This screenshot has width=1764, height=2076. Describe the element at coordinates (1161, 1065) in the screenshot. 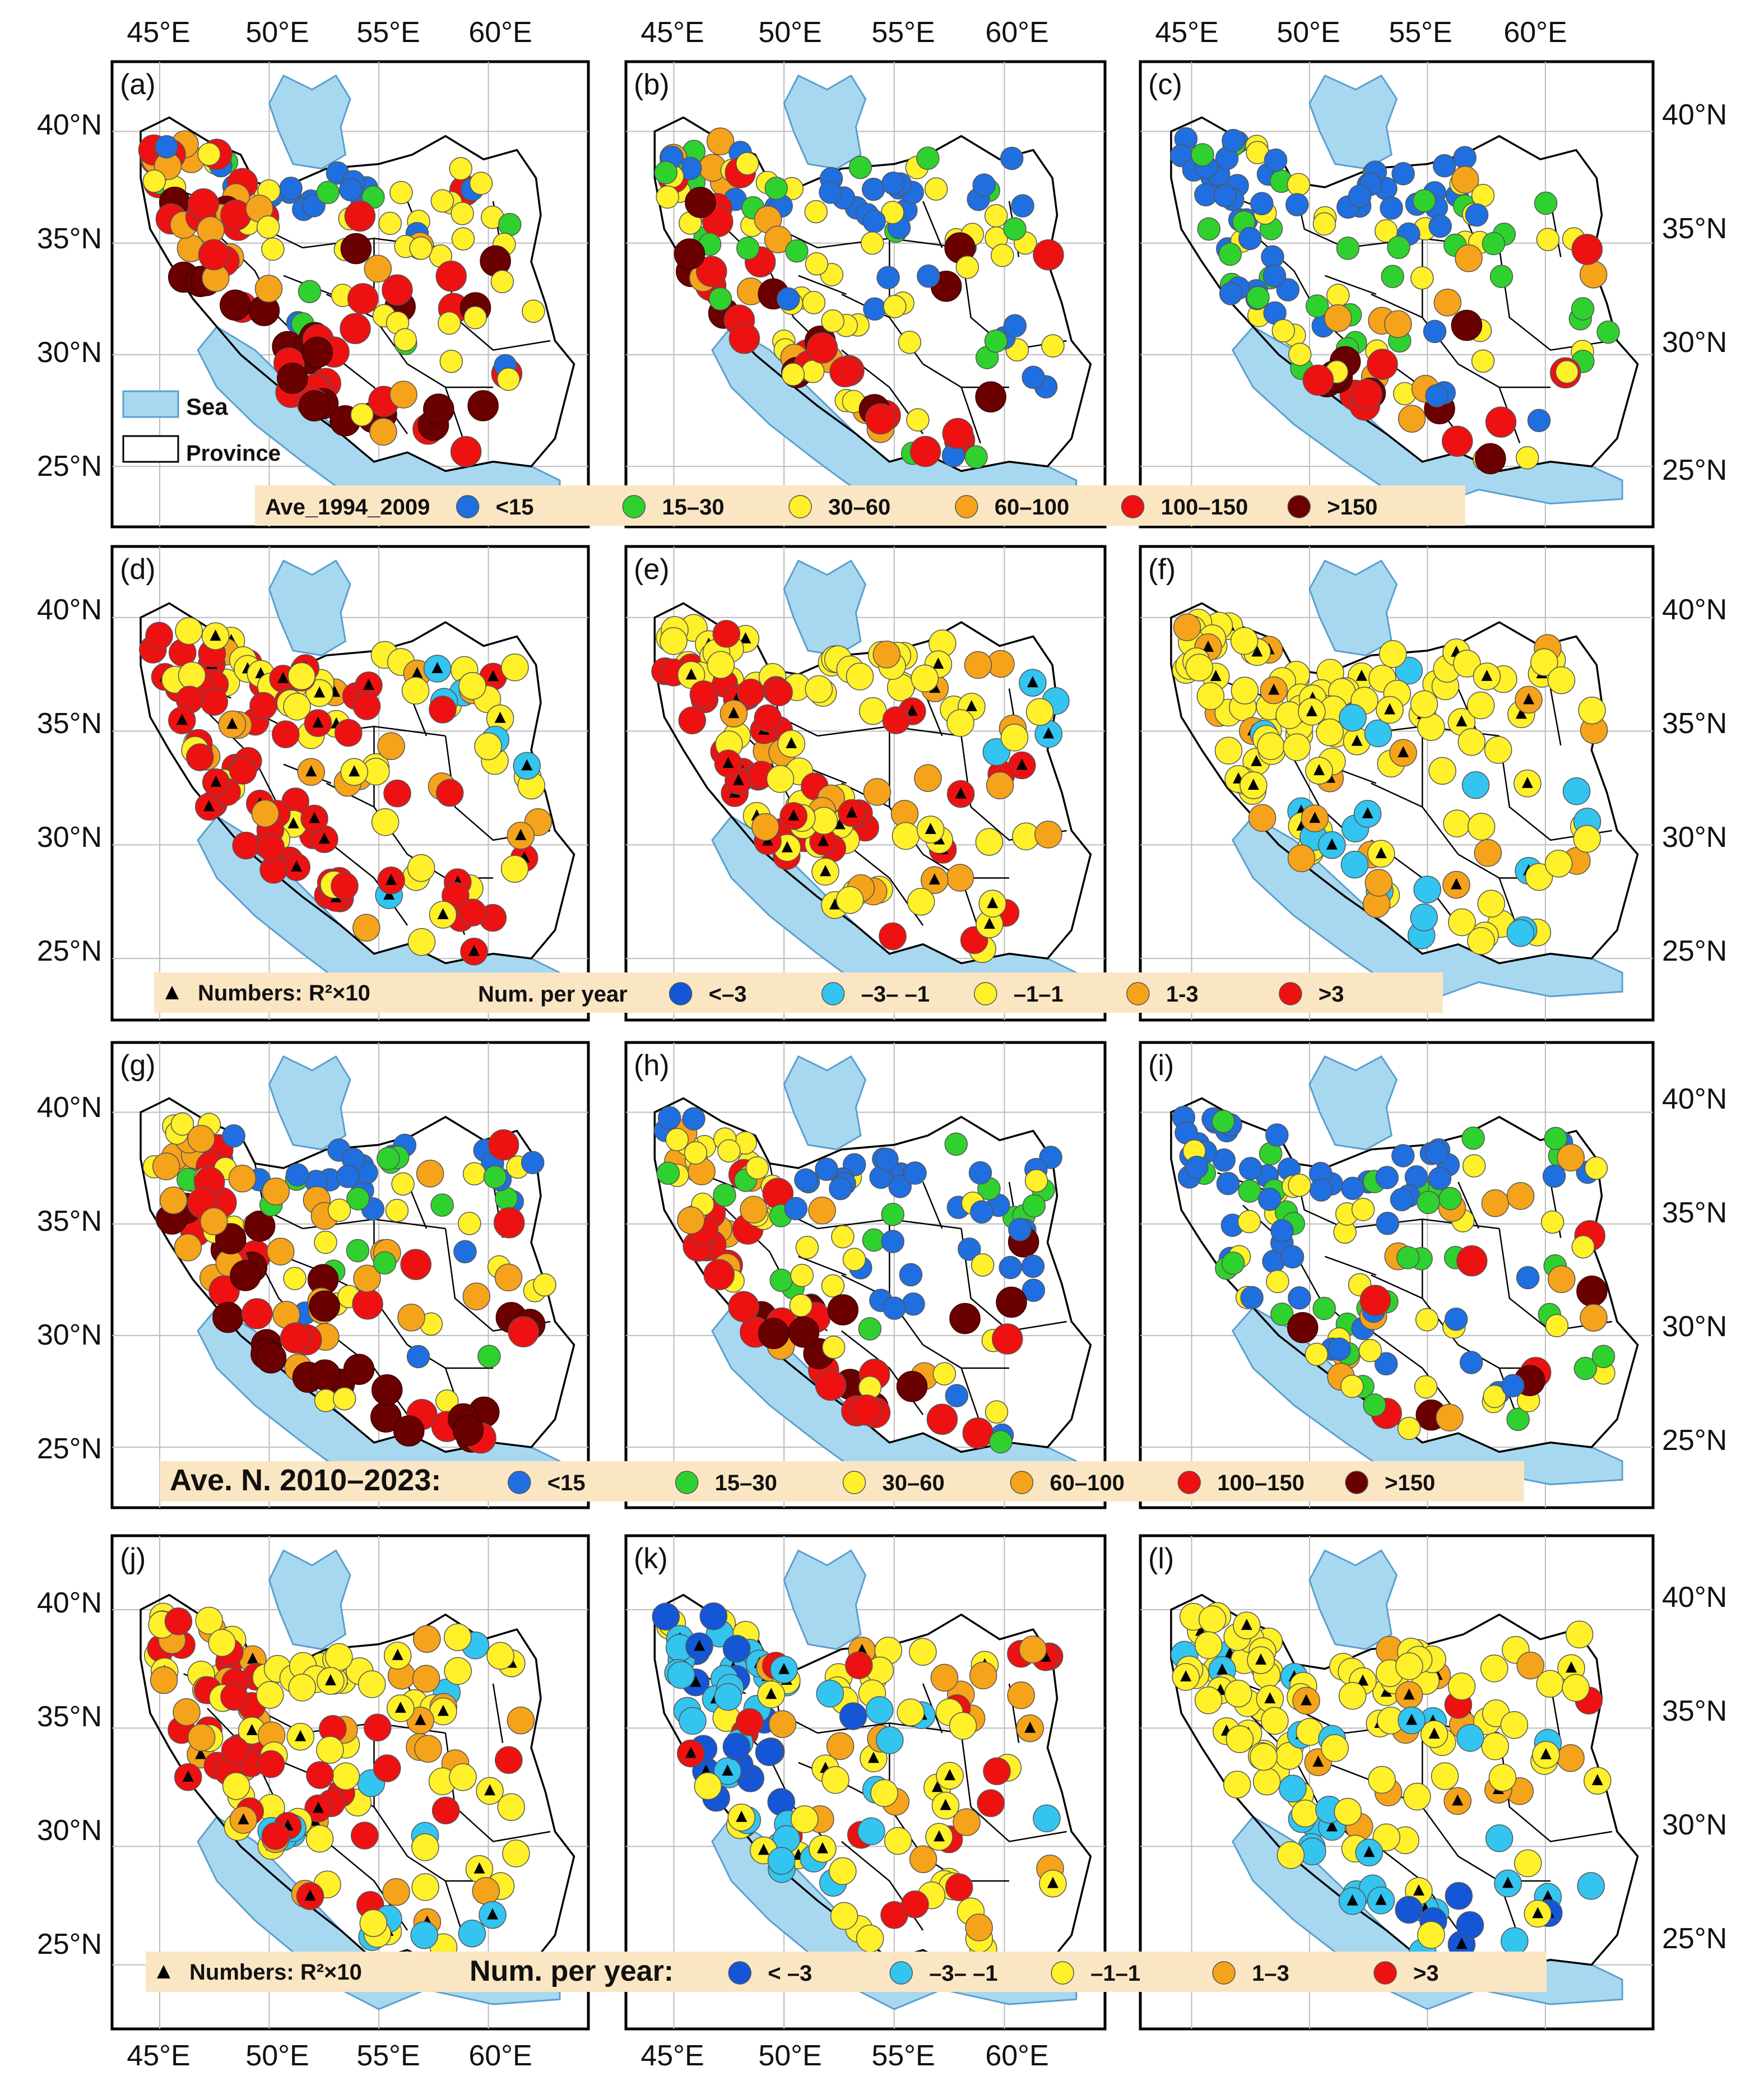

I see `panel-label: (i)` at that location.